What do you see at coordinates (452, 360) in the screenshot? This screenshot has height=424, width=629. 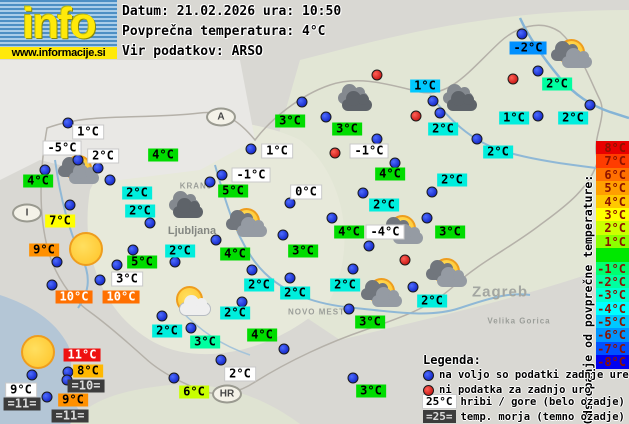 I see `legend-title: Legenda:` at bounding box center [452, 360].